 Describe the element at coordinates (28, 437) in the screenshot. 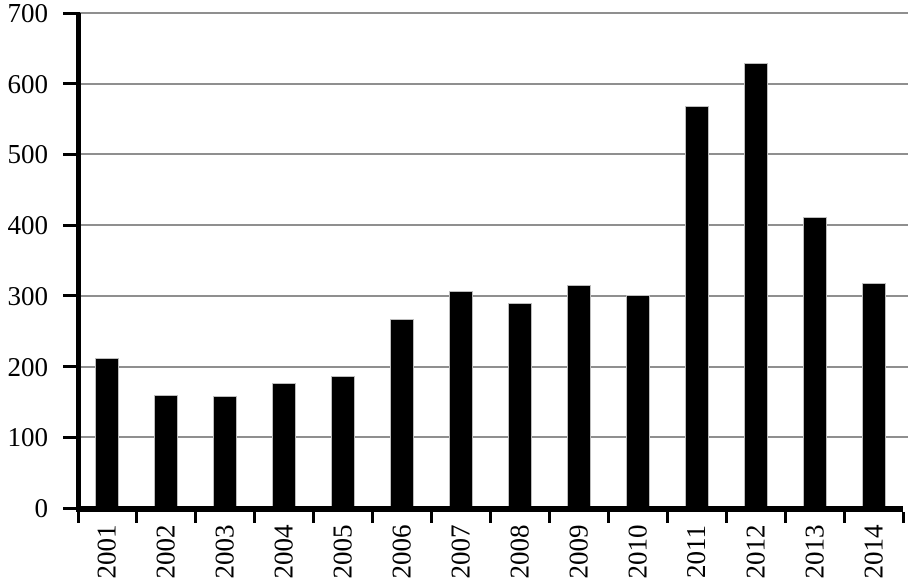

I see `y-tick-label: 100` at that location.